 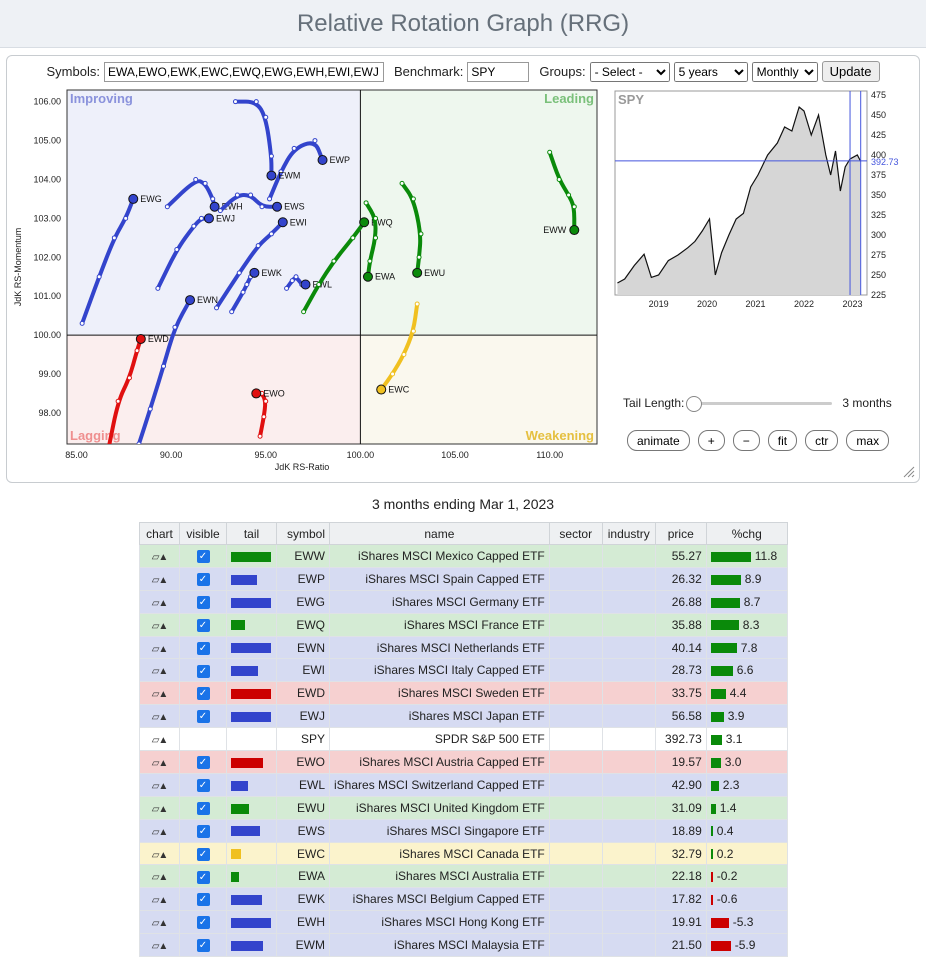 What do you see at coordinates (254, 272) in the screenshot?
I see `head-point-ewk` at bounding box center [254, 272].